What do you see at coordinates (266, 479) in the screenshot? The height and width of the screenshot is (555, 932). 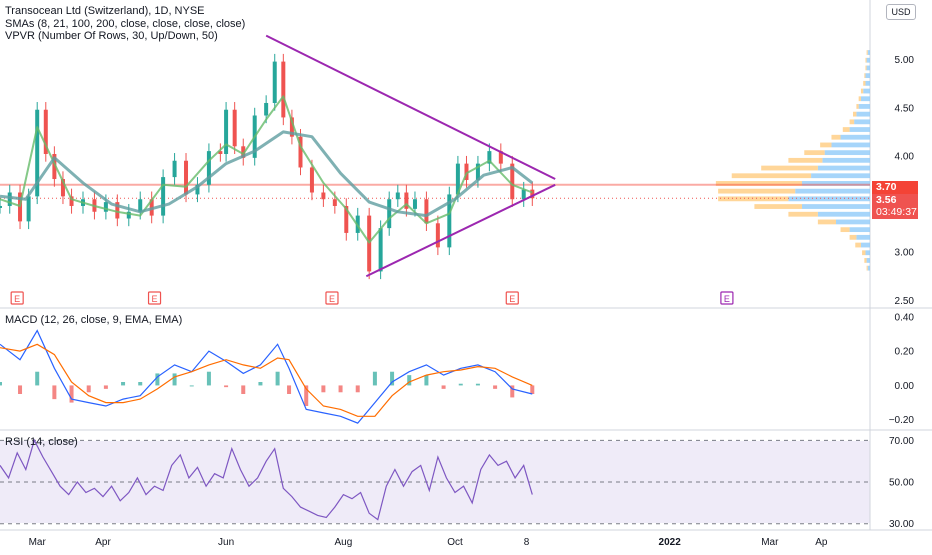 I see `rsi-line` at bounding box center [266, 479].